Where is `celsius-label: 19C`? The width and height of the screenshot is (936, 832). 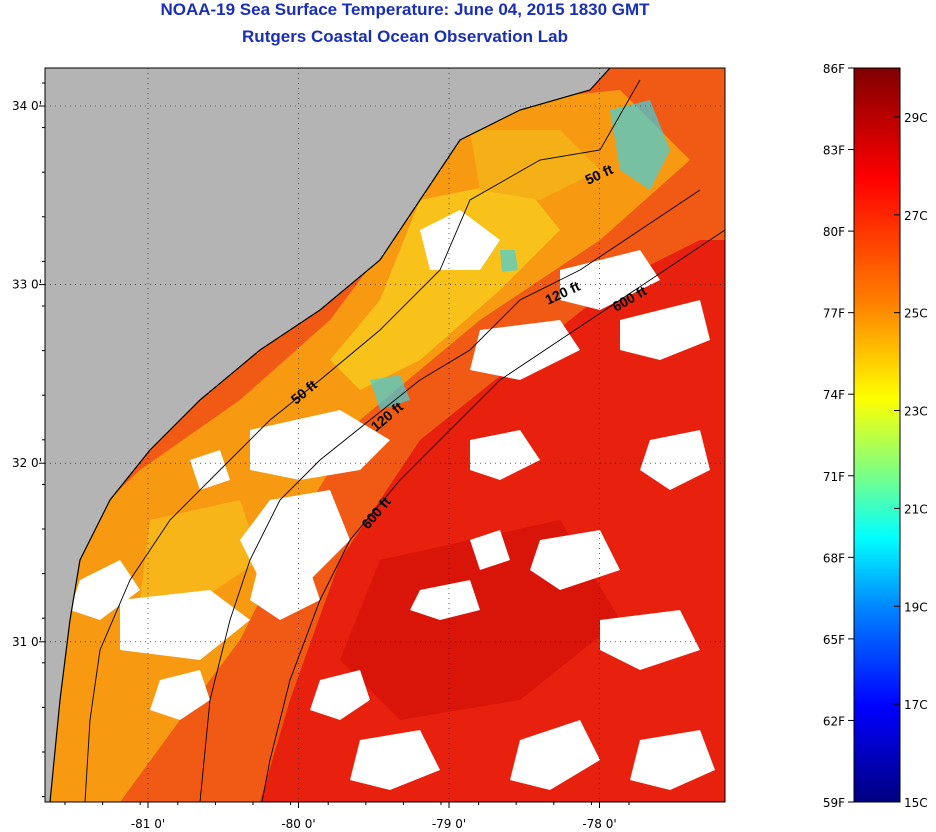
celsius-label: 19C is located at coordinates (916, 607).